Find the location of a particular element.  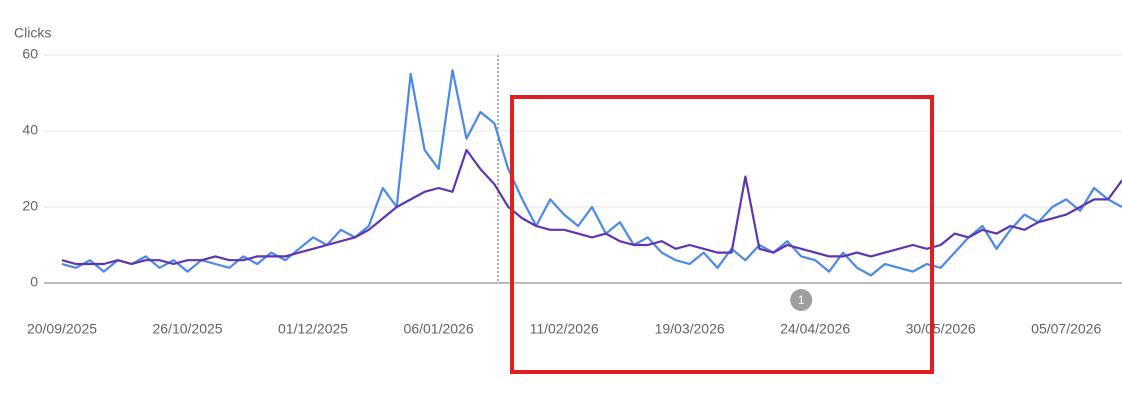

x-tick-label: 26/10/2025 is located at coordinates (187, 329).